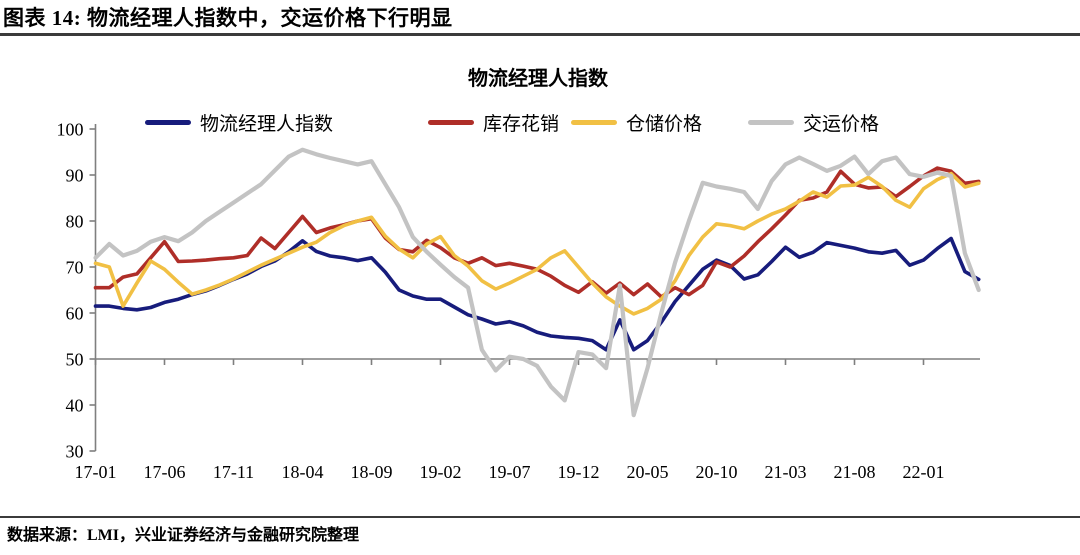  Describe the element at coordinates (75, 222) in the screenshot. I see `y-tick-label: 80` at that location.